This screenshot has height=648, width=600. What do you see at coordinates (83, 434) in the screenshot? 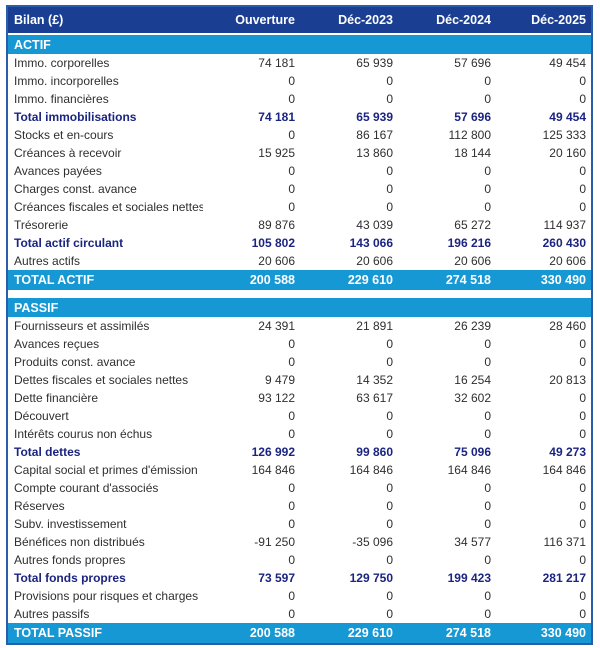
I see `row-label: Intérêts courus non échus` at bounding box center [83, 434].